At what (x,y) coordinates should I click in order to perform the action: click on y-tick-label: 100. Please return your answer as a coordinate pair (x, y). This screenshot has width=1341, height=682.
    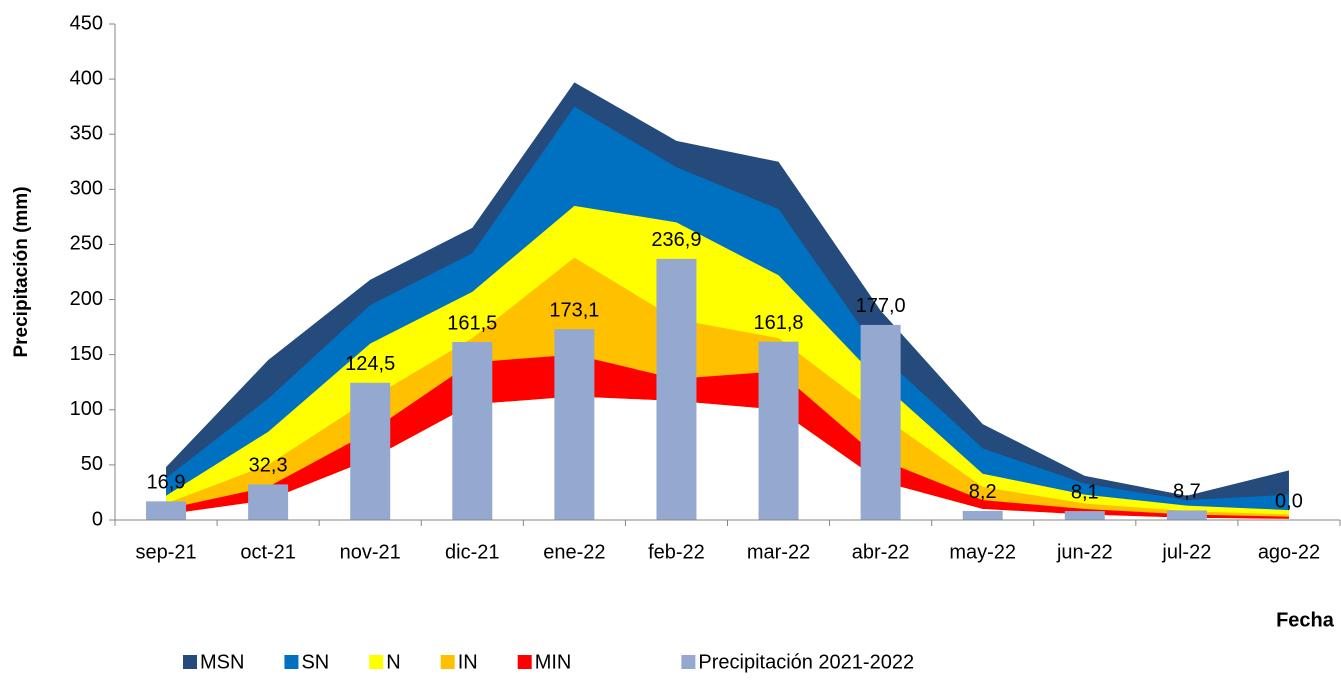
    Looking at the image, I should click on (86, 409).